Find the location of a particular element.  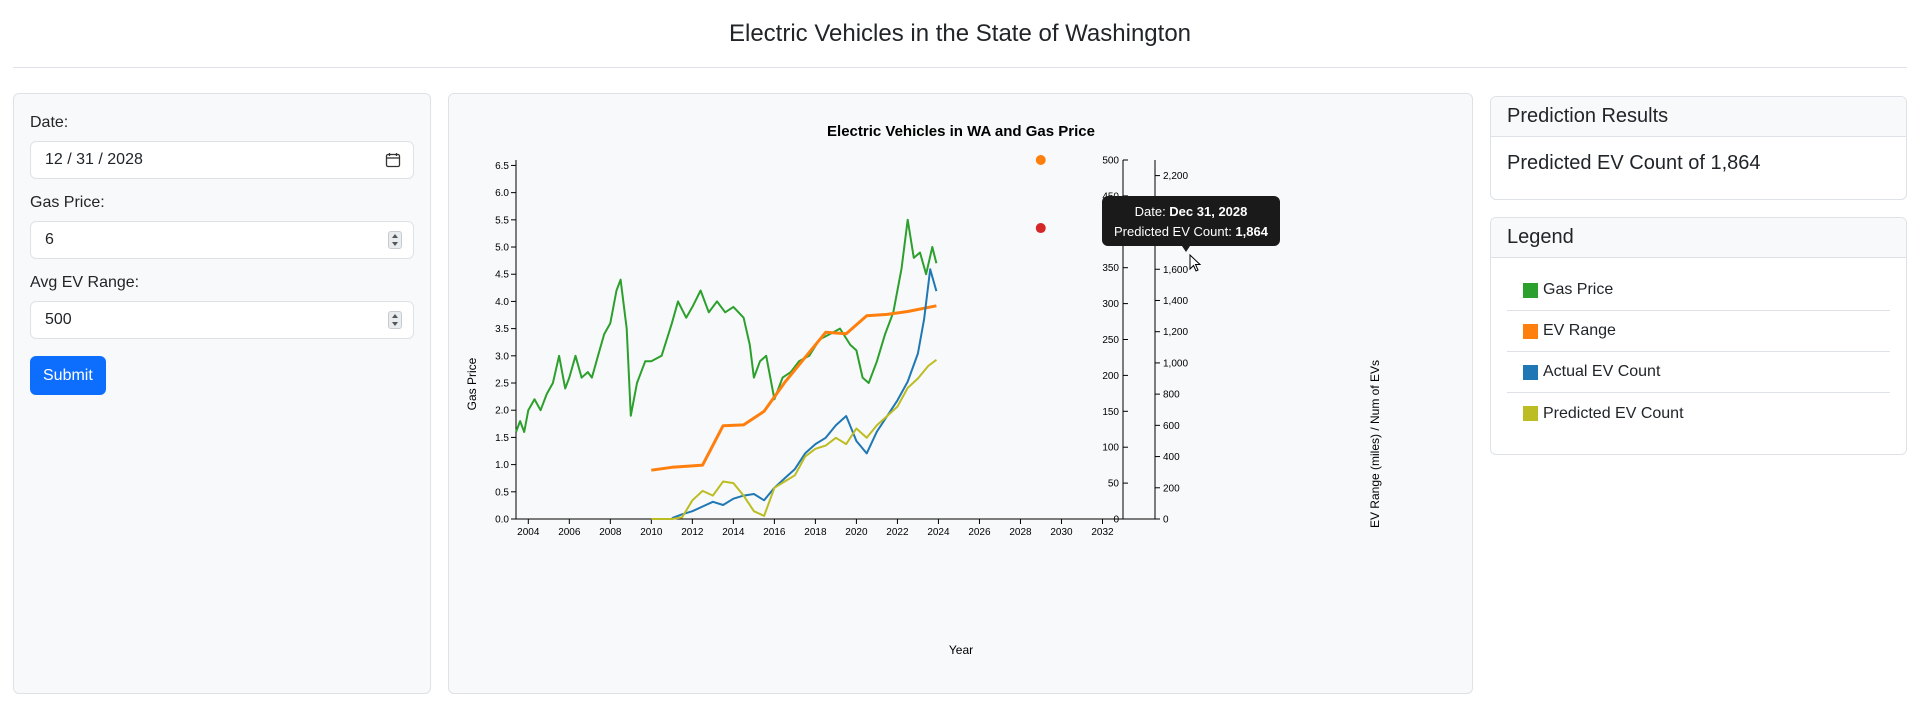

y-left-tick-label-4: 4.0 is located at coordinates (502, 302).